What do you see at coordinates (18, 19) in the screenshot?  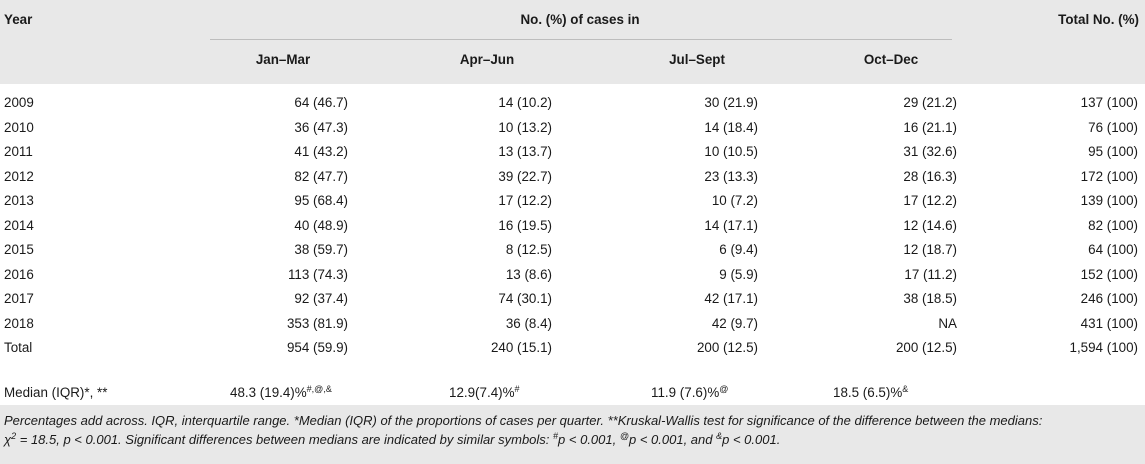 I see `header-year: Year` at bounding box center [18, 19].